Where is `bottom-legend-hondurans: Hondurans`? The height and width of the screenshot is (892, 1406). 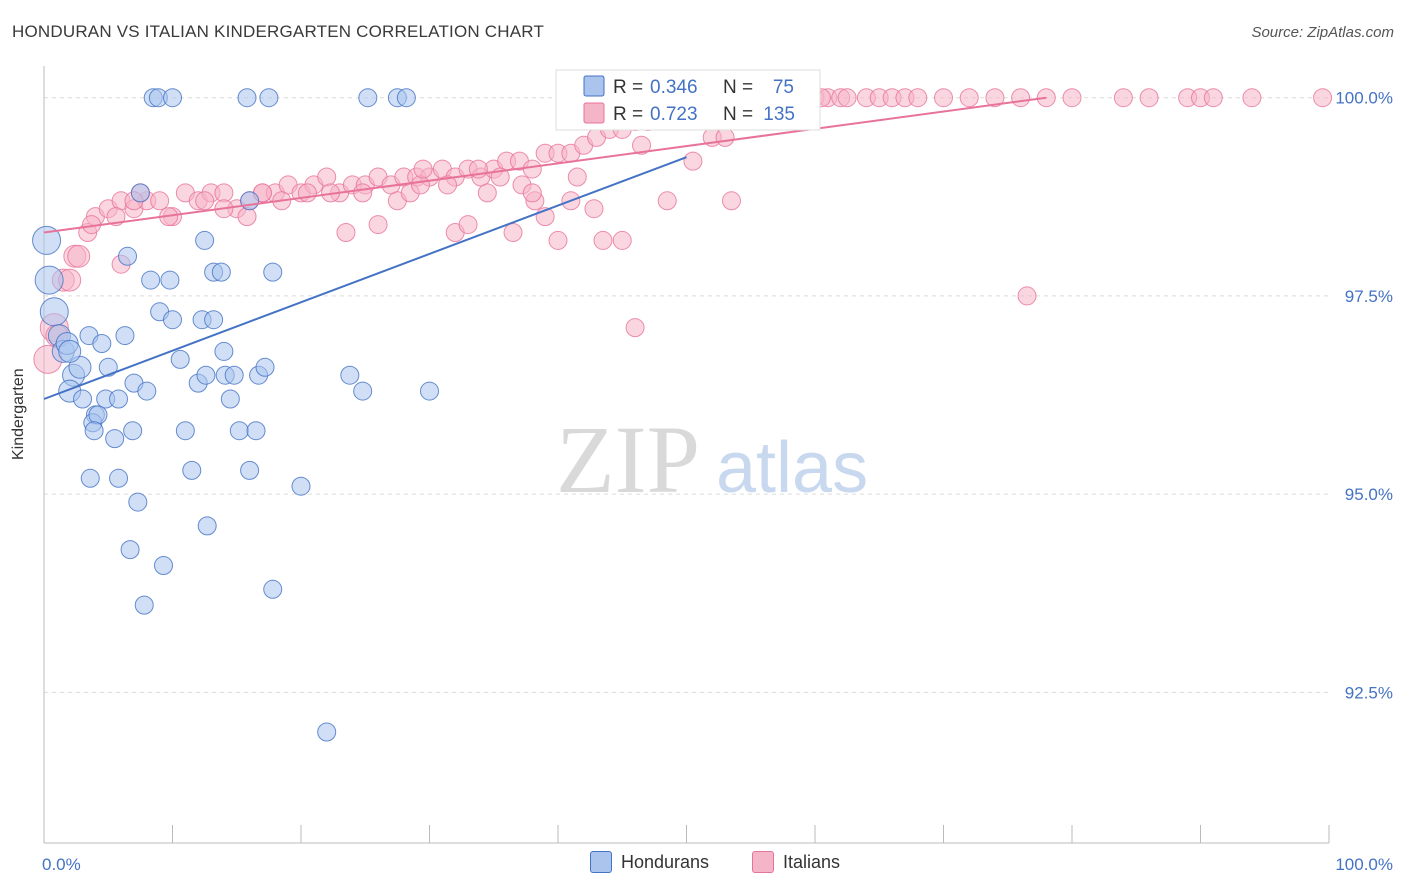
bottom-legend-hondurans: Hondurans is located at coordinates (649, 862).